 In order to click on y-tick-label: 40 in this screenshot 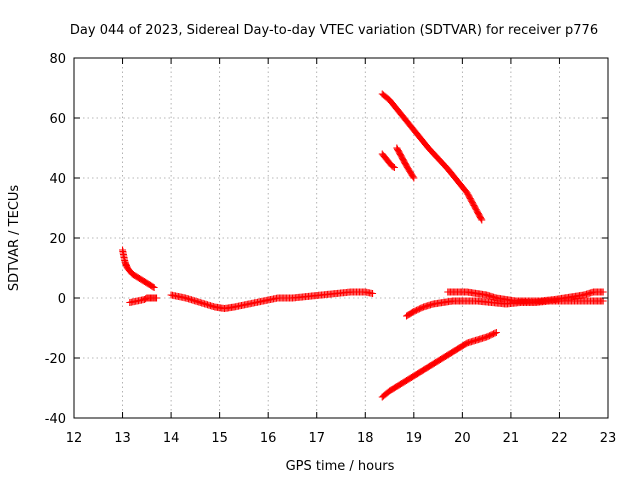, I will do `click(57, 179)`.